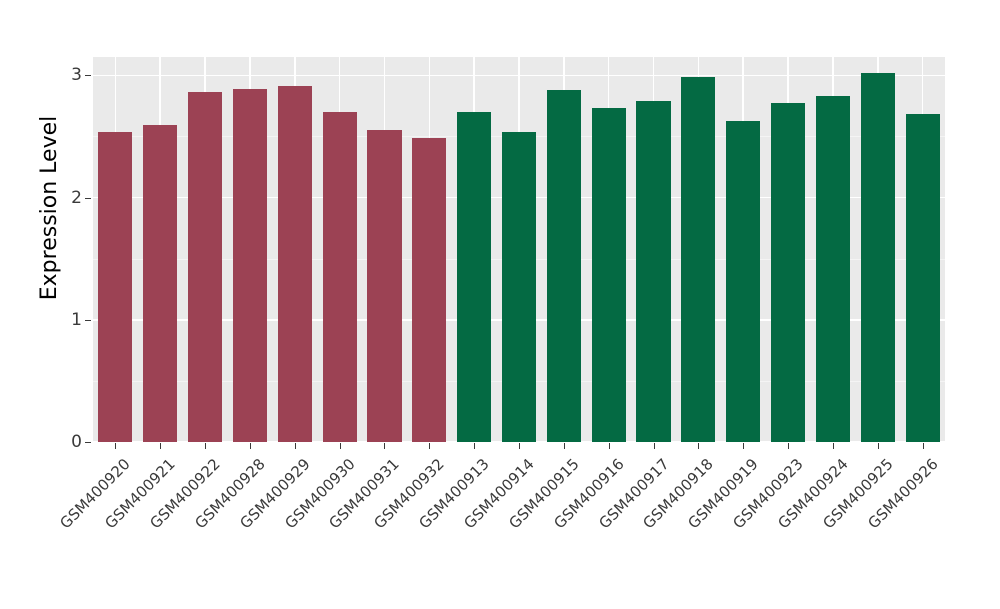 The height and width of the screenshot is (609, 1000). Describe the element at coordinates (76, 197) in the screenshot. I see `y-tick-label: 2` at that location.